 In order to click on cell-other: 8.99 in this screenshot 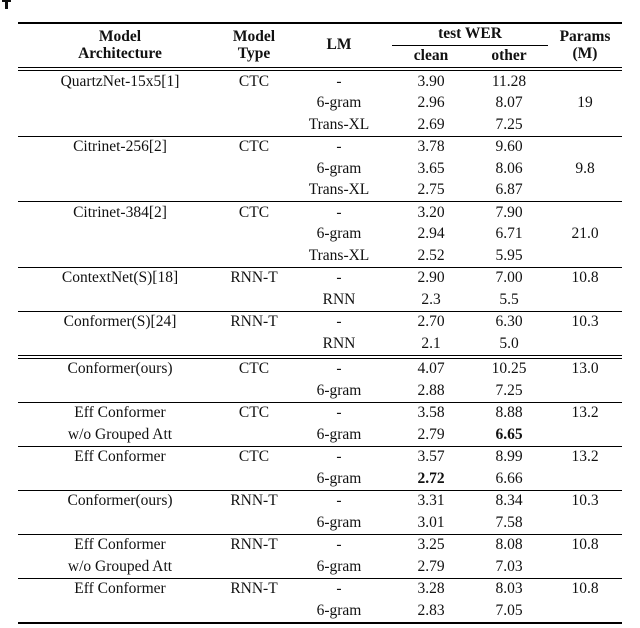, I will do `click(509, 457)`.